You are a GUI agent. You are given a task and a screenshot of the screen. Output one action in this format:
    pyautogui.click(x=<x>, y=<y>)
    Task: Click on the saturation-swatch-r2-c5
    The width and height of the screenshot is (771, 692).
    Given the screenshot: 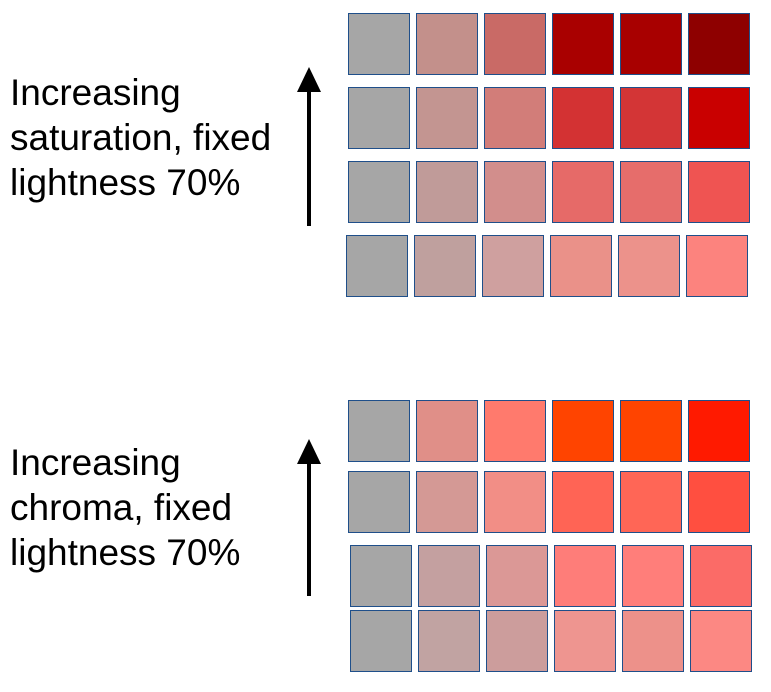 What is the action you would take?
    pyautogui.click(x=651, y=118)
    